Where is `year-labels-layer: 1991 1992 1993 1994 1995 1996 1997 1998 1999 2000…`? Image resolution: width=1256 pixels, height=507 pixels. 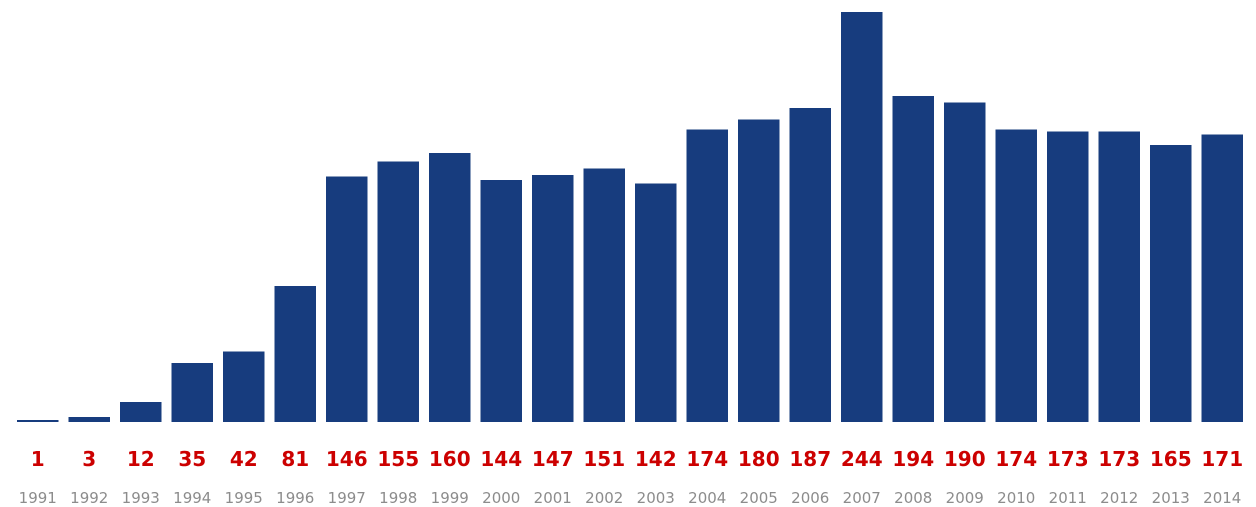
year-labels-layer: 1991 1992 1993 1994 1995 1996 1997 1998 1999 2000… is located at coordinates (630, 498).